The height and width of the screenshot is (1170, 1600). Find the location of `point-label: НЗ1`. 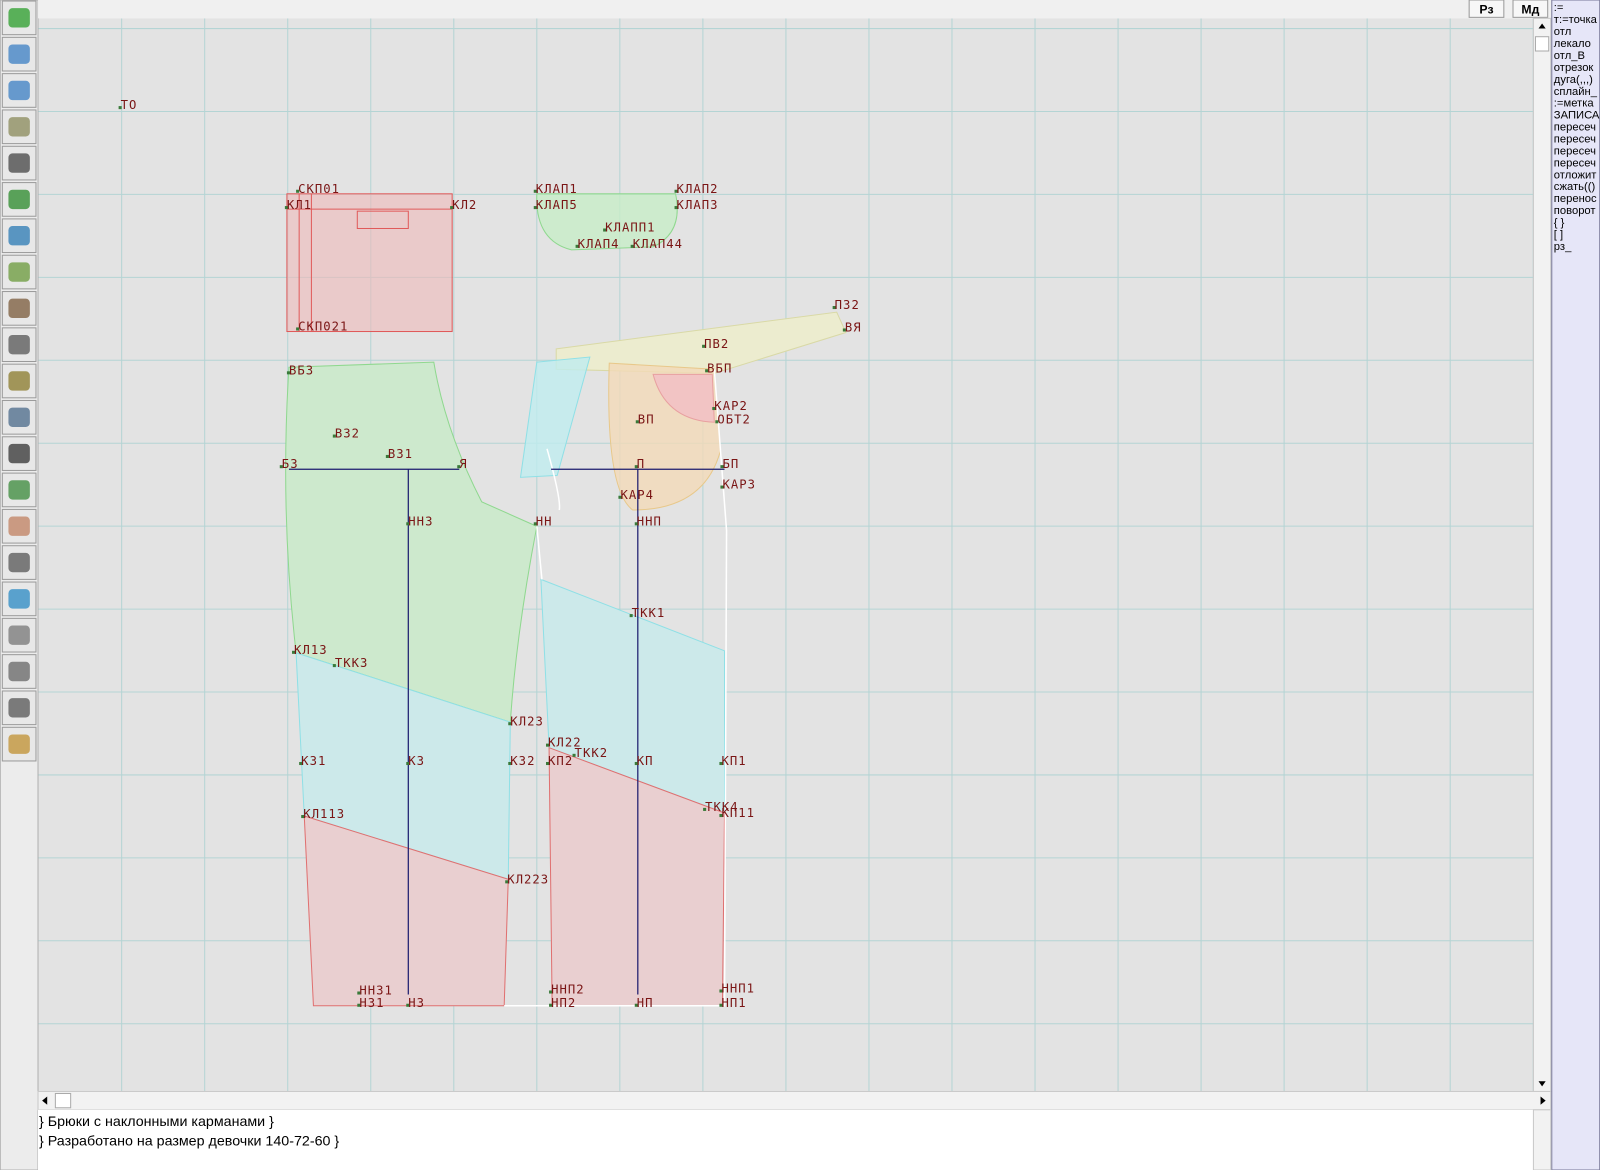

point-label: НЗ1 is located at coordinates (371, 1003).